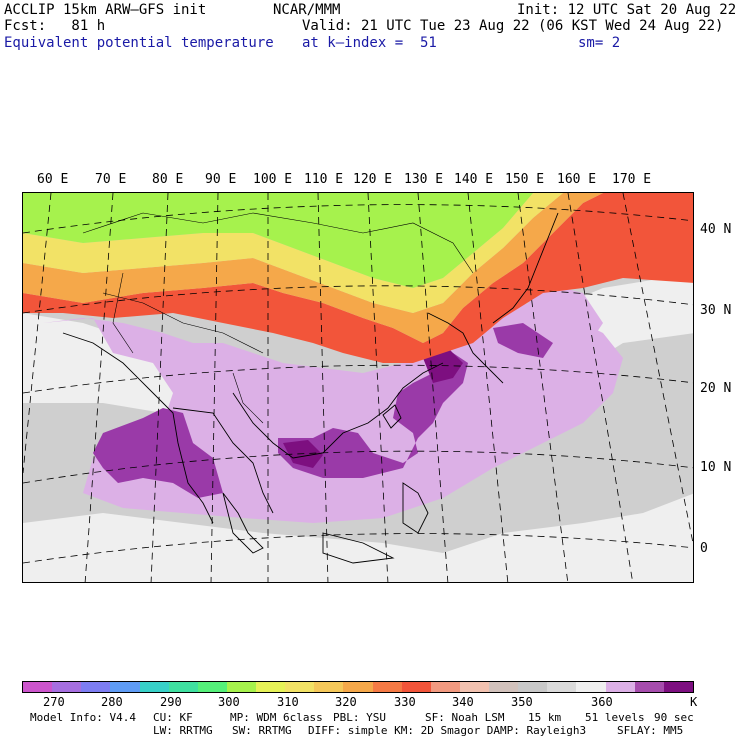  Describe the element at coordinates (545, 717) in the screenshot. I see `footer-resolution: 15 km` at that location.